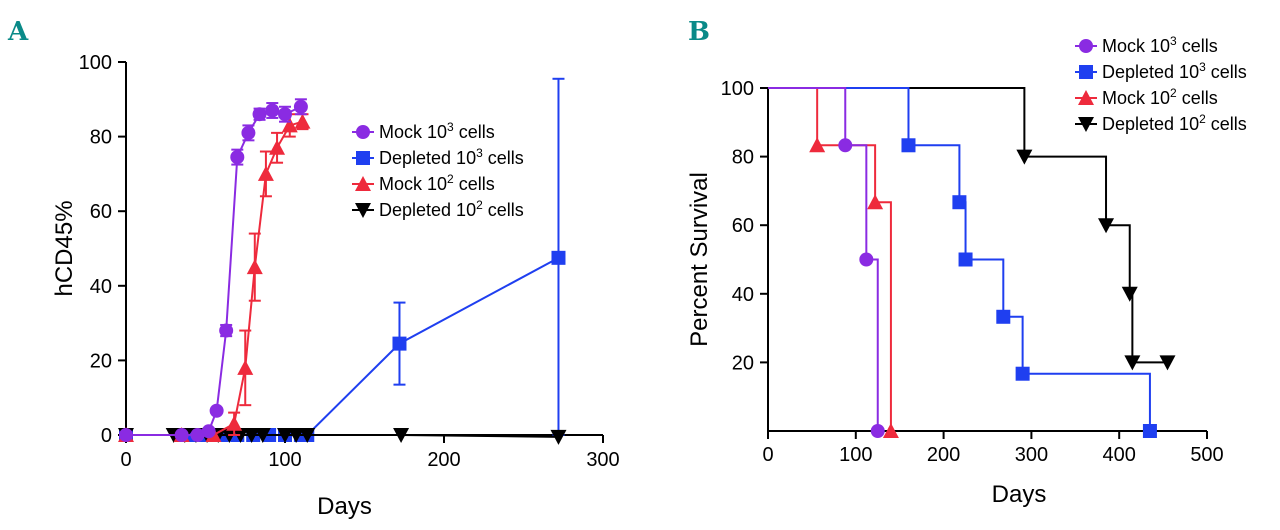 The image size is (1280, 530). What do you see at coordinates (344, 506) in the screenshot?
I see `panel-a-x-axis-title: Days` at bounding box center [344, 506].